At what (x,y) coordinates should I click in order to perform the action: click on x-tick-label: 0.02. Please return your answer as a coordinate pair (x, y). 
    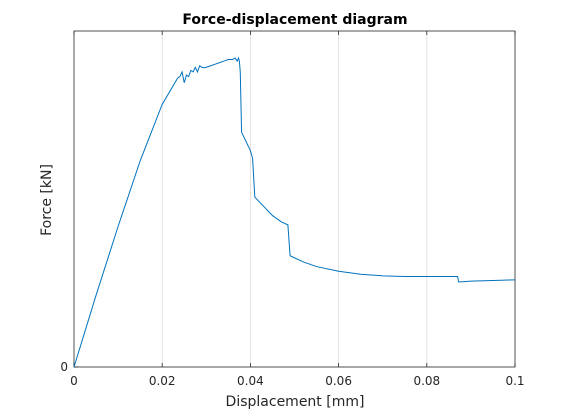
    Looking at the image, I should click on (162, 381).